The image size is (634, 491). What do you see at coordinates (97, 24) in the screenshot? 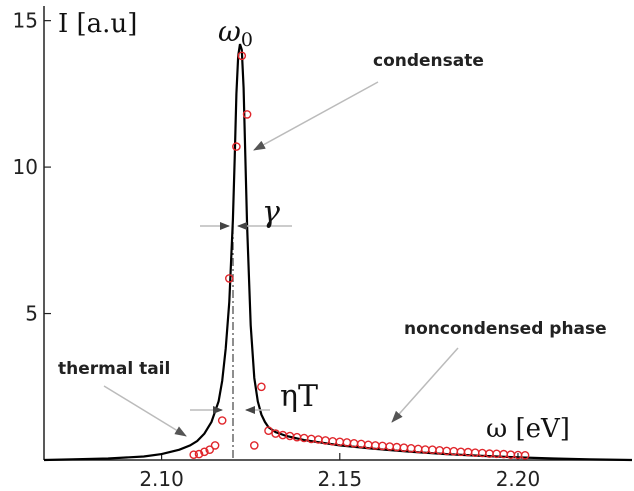
I see `y-axis-label: I [a.u]` at bounding box center [97, 24].